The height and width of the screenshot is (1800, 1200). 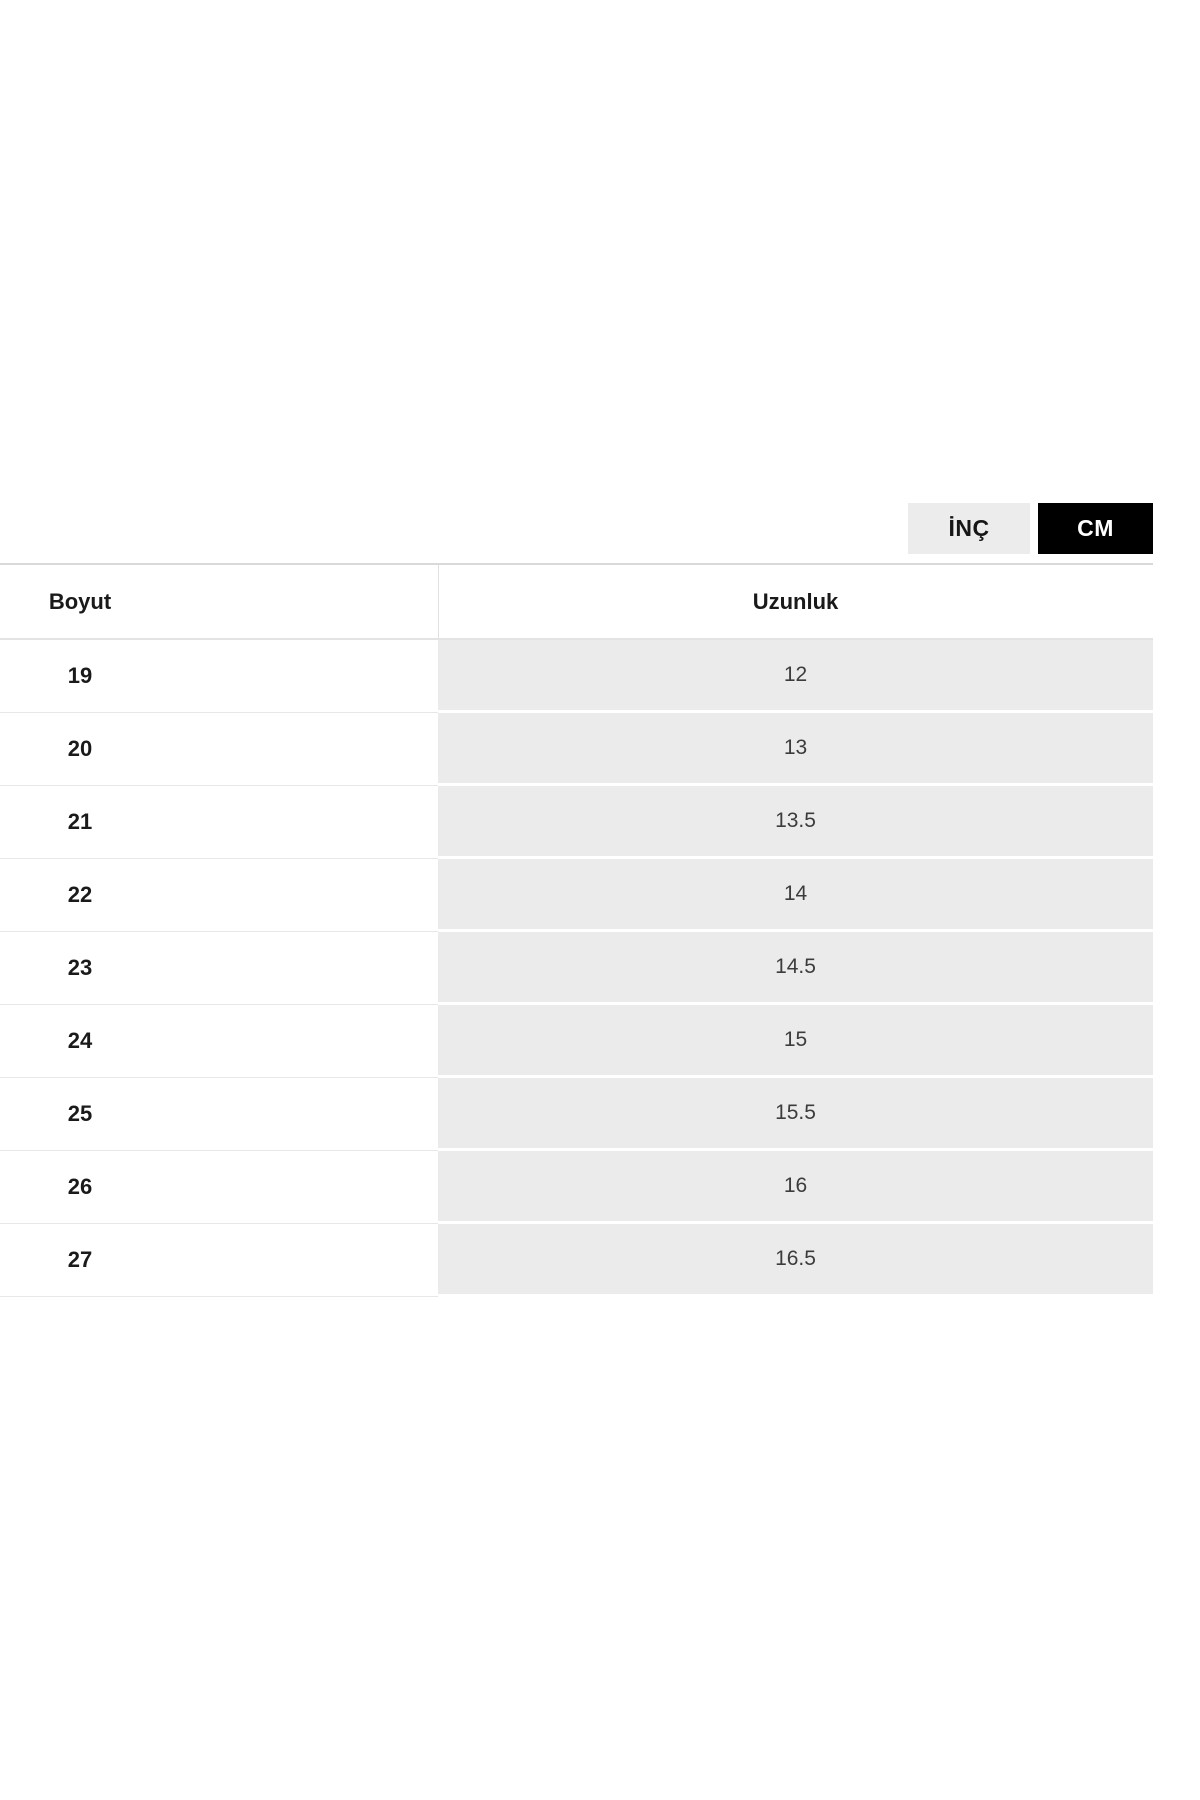 I want to click on length-cell: 13.5, so click(x=795, y=822).